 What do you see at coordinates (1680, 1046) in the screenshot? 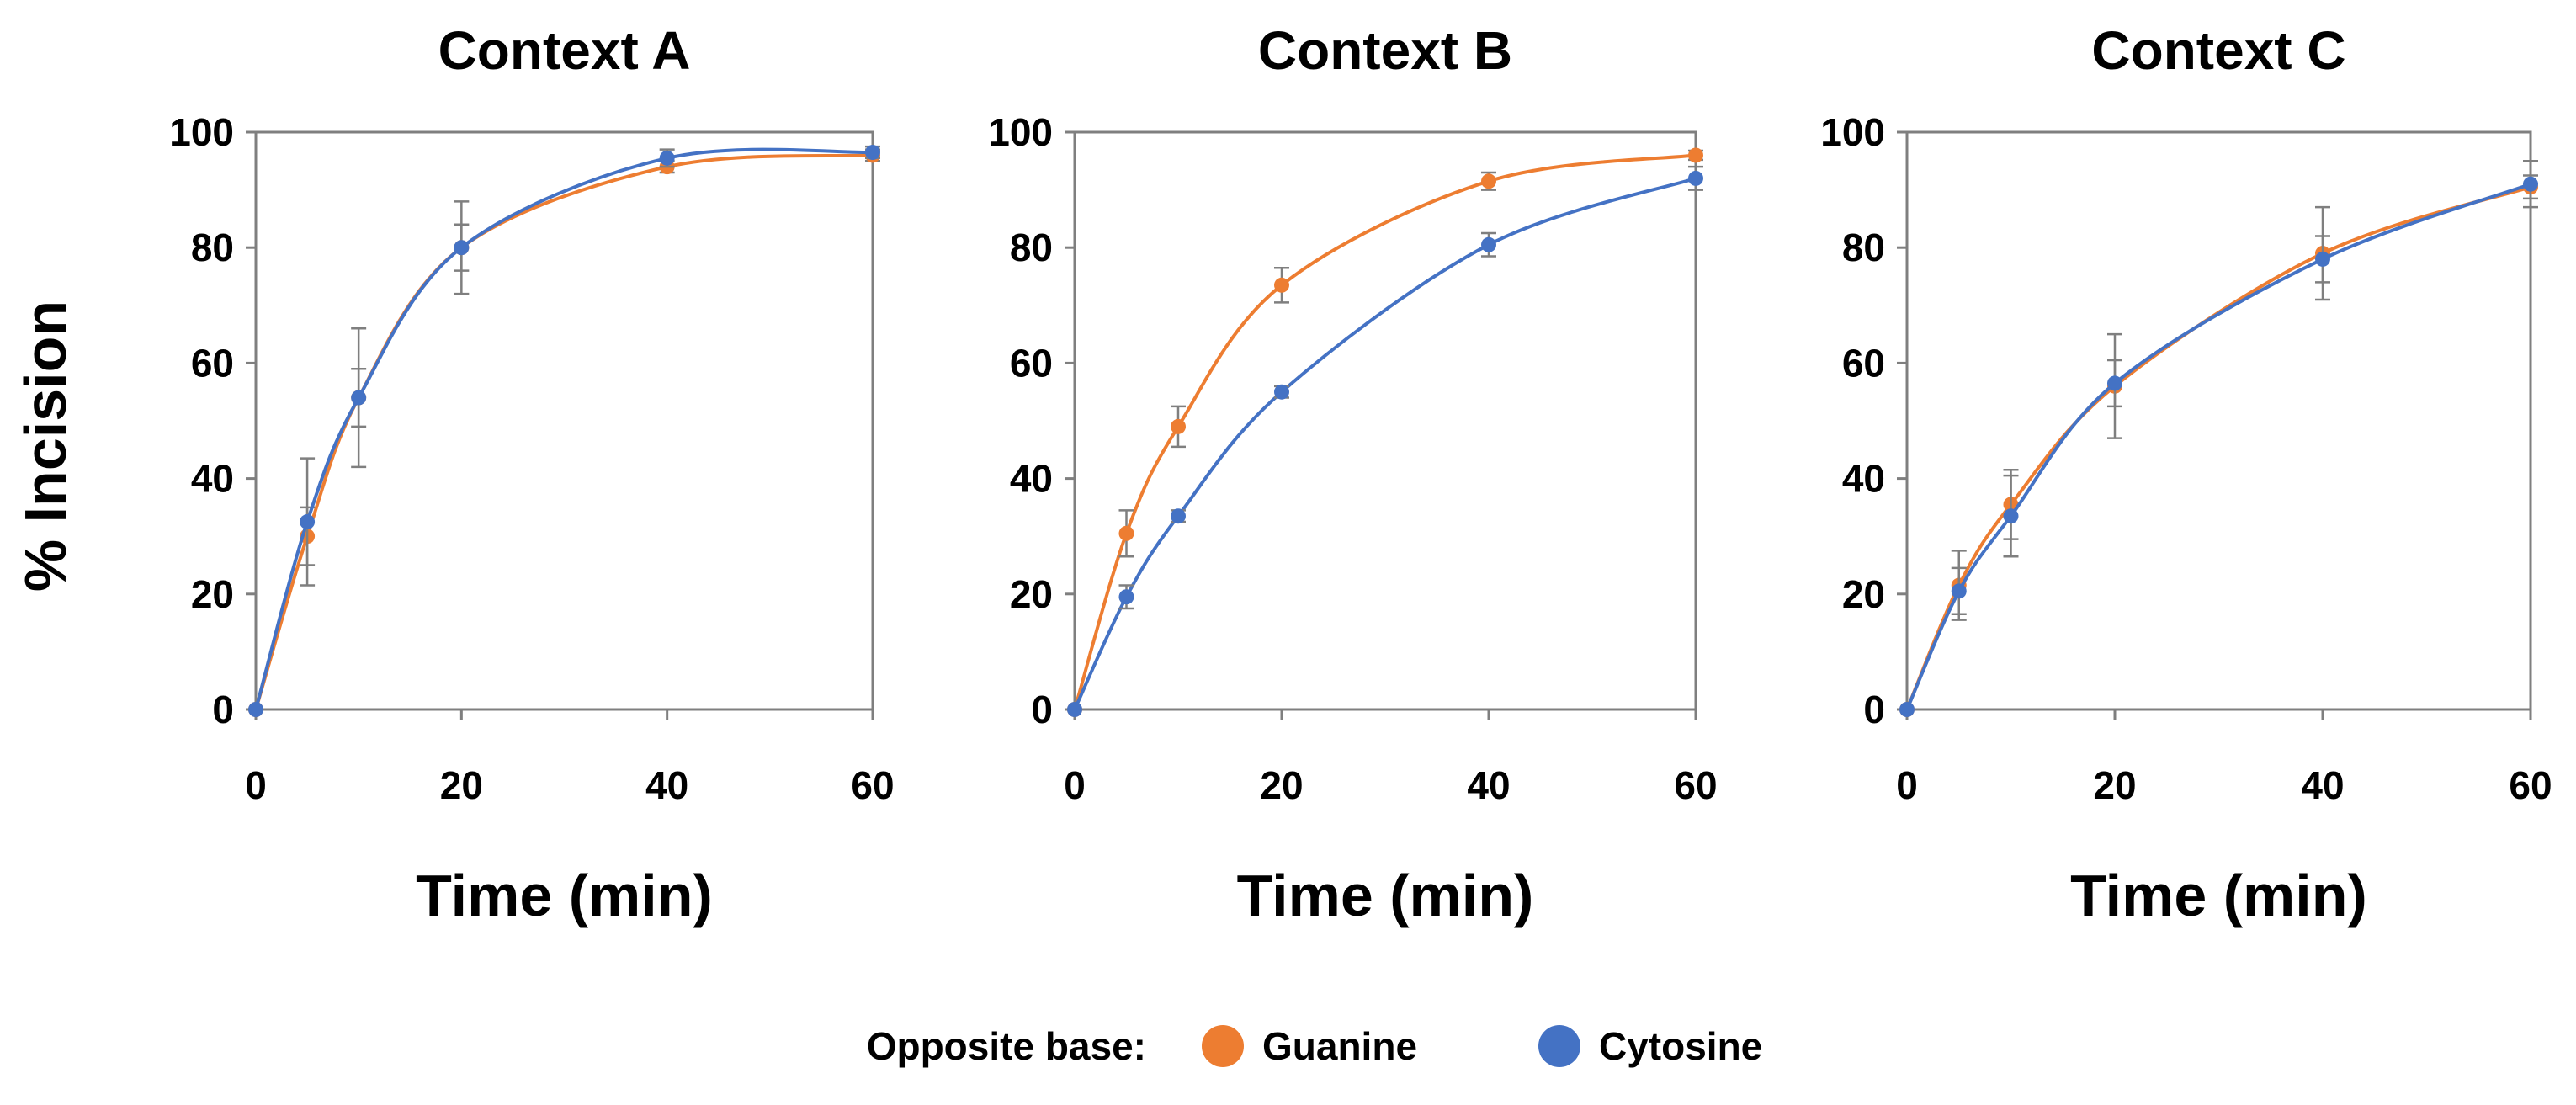
I see `legend-label-cytosine: Cytosine` at bounding box center [1680, 1046].